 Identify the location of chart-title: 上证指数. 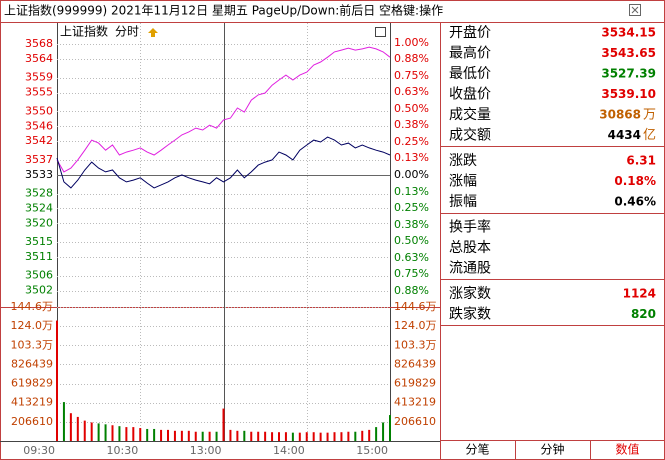
(84, 31).